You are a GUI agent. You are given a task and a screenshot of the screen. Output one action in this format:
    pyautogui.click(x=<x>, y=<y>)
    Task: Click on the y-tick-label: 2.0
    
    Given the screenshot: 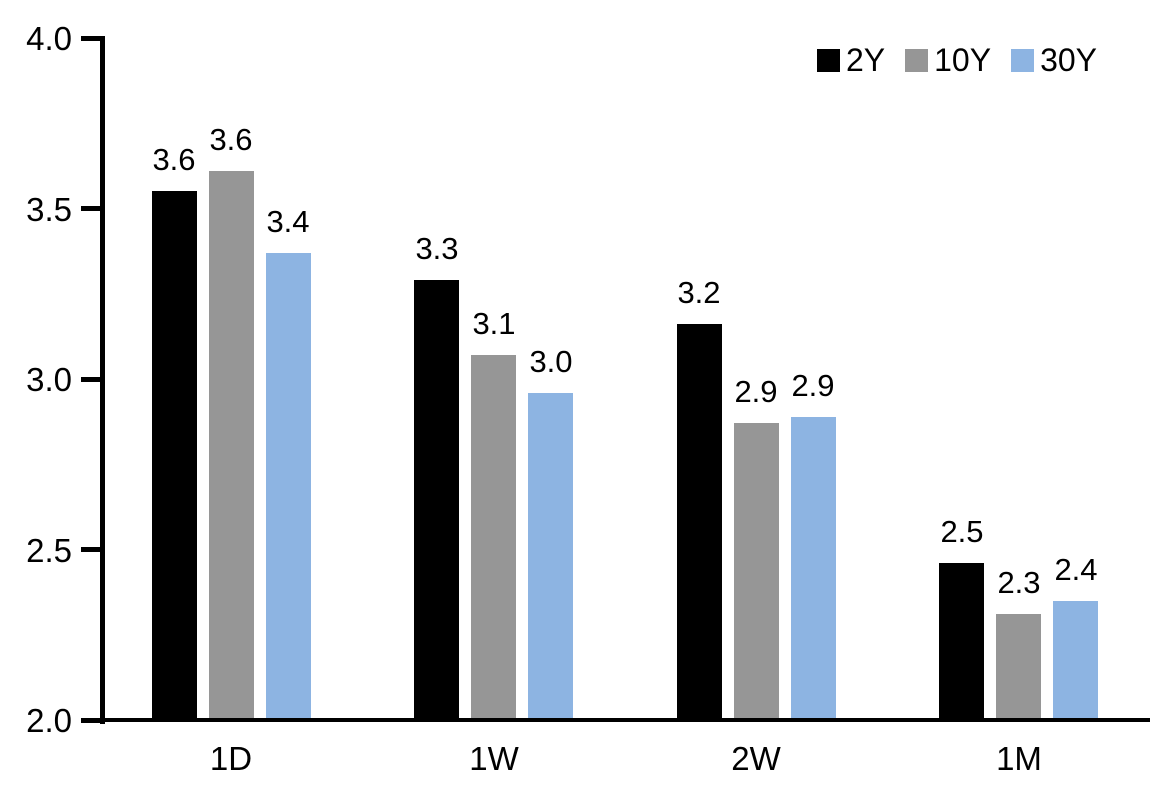 What is the action you would take?
    pyautogui.click(x=49, y=720)
    